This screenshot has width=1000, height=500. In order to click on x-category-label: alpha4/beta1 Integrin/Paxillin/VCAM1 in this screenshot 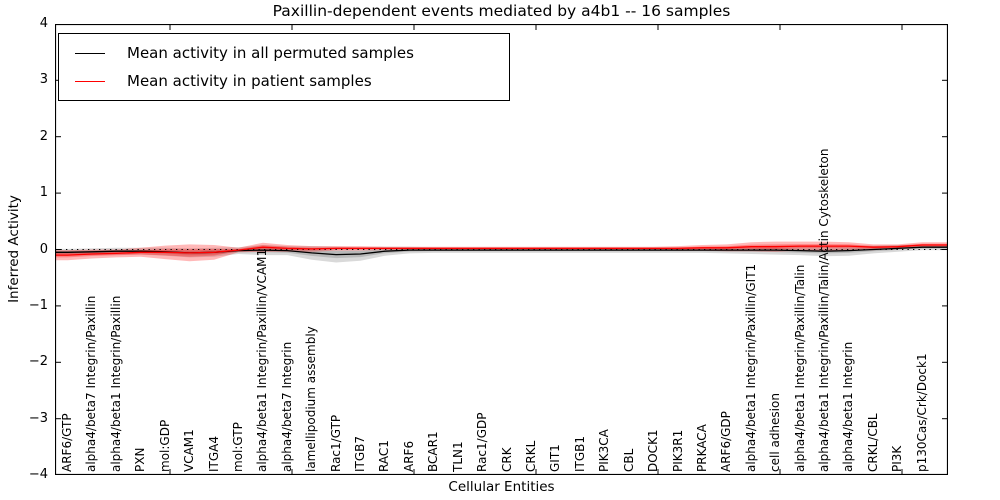, I will do `click(262, 360)`.